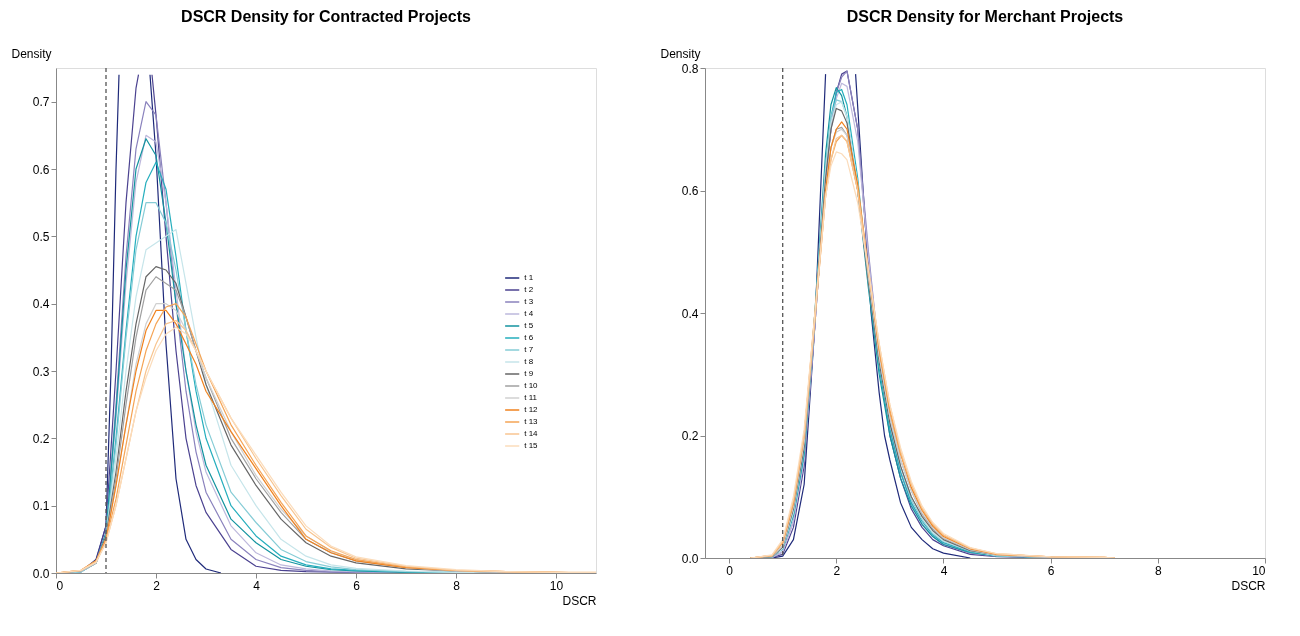 This screenshot has height=636, width=1300. I want to click on legend-label: t 7, so click(529, 349).